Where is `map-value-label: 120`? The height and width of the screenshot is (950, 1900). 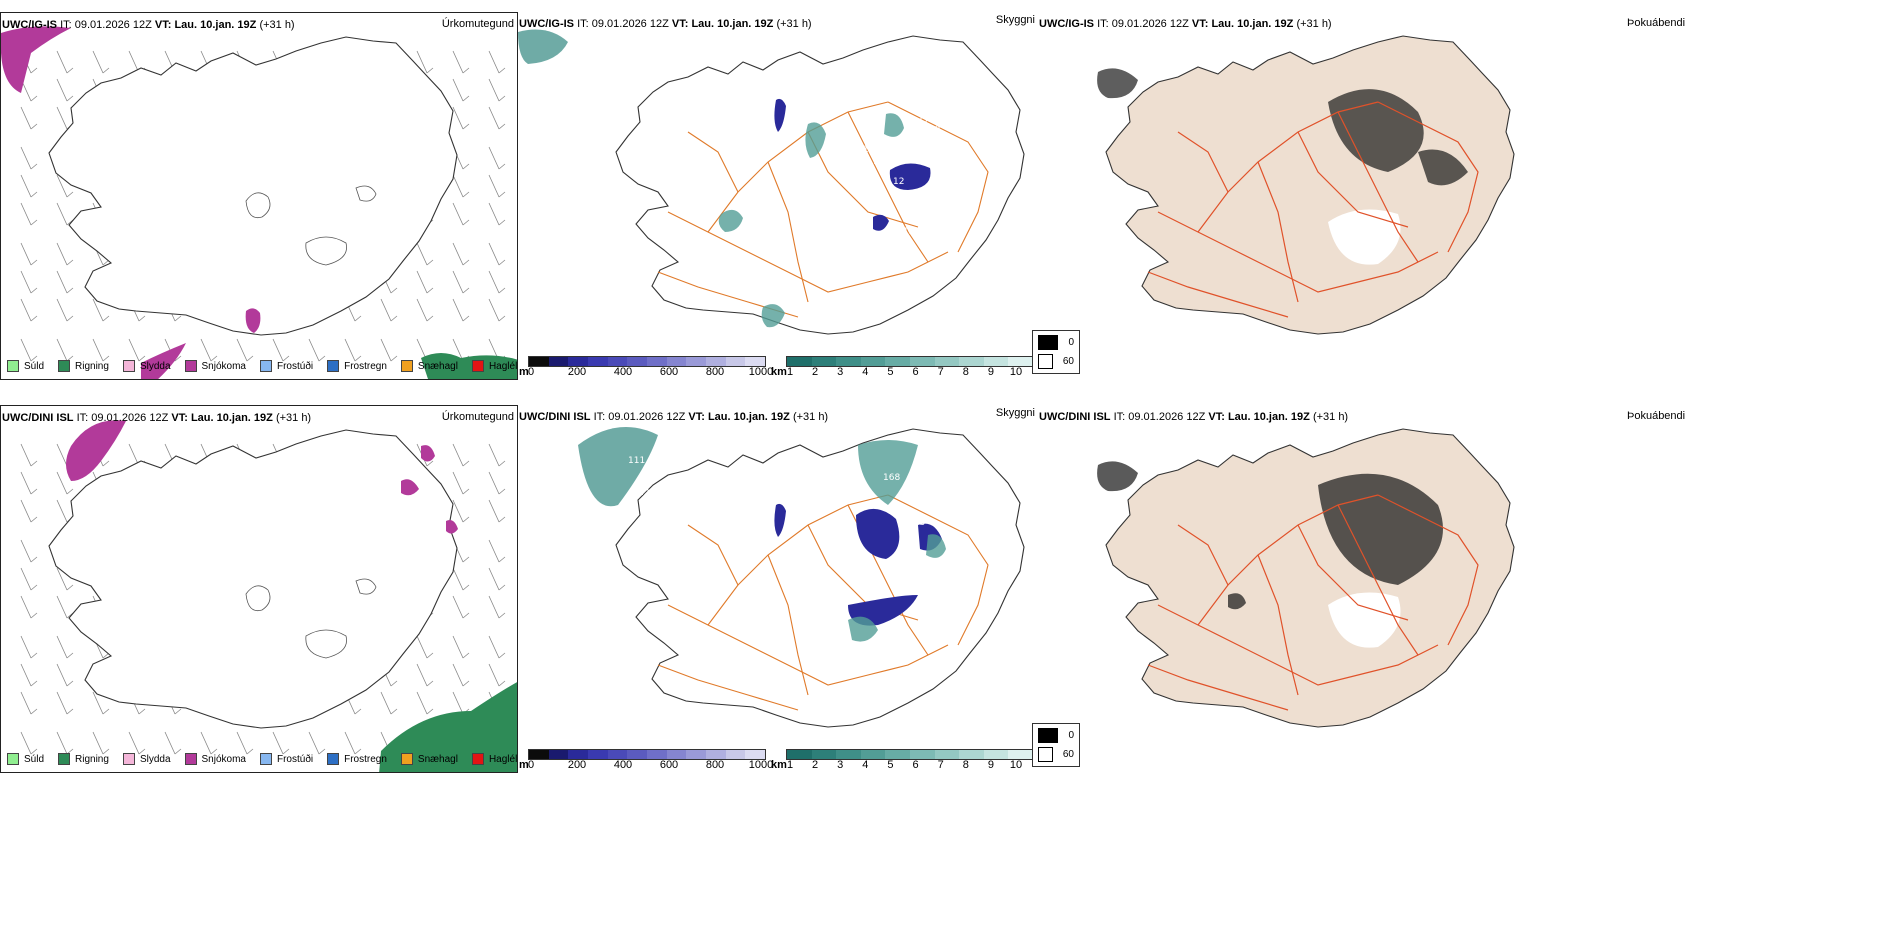
map-value-label: 120 is located at coordinates (646, 493).